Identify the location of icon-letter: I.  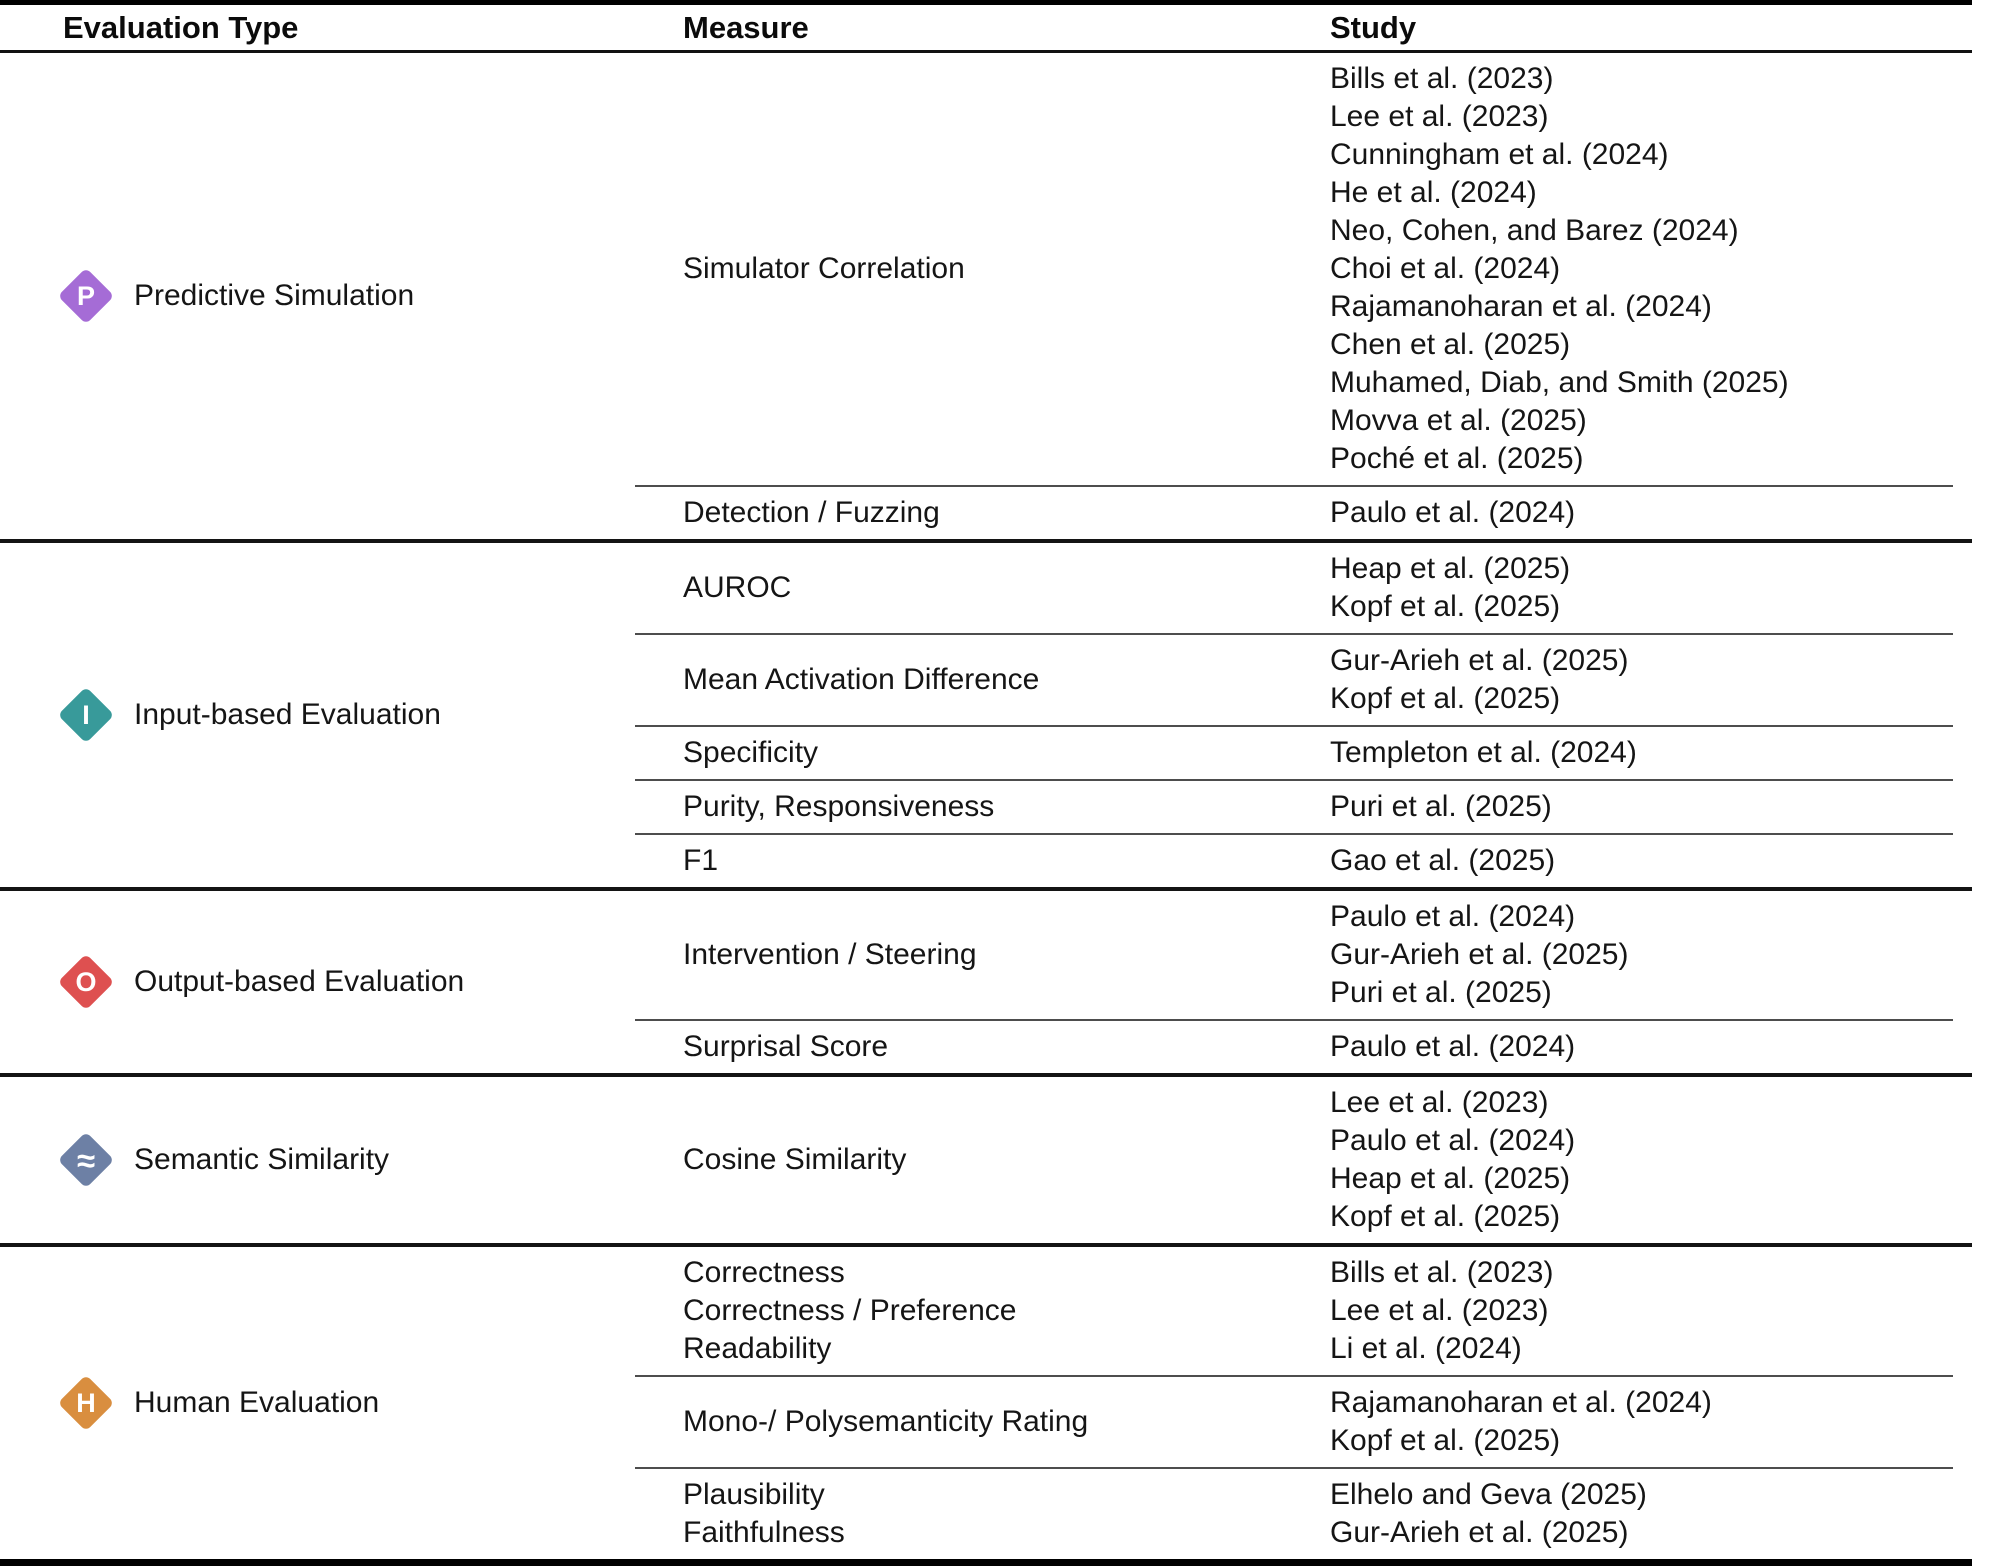
(86, 714).